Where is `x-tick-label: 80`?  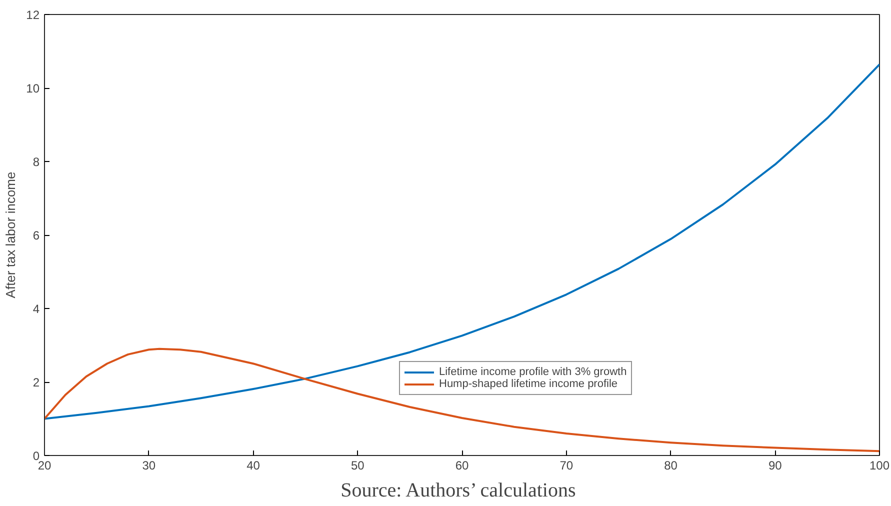 x-tick-label: 80 is located at coordinates (671, 465).